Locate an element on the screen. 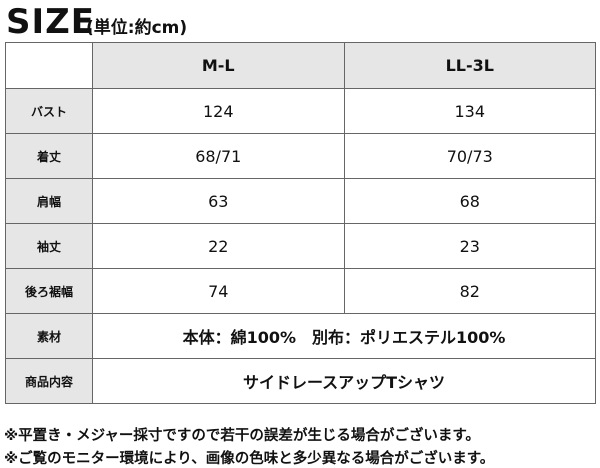 The width and height of the screenshot is (600, 468). value-cell: 74 is located at coordinates (218, 291).